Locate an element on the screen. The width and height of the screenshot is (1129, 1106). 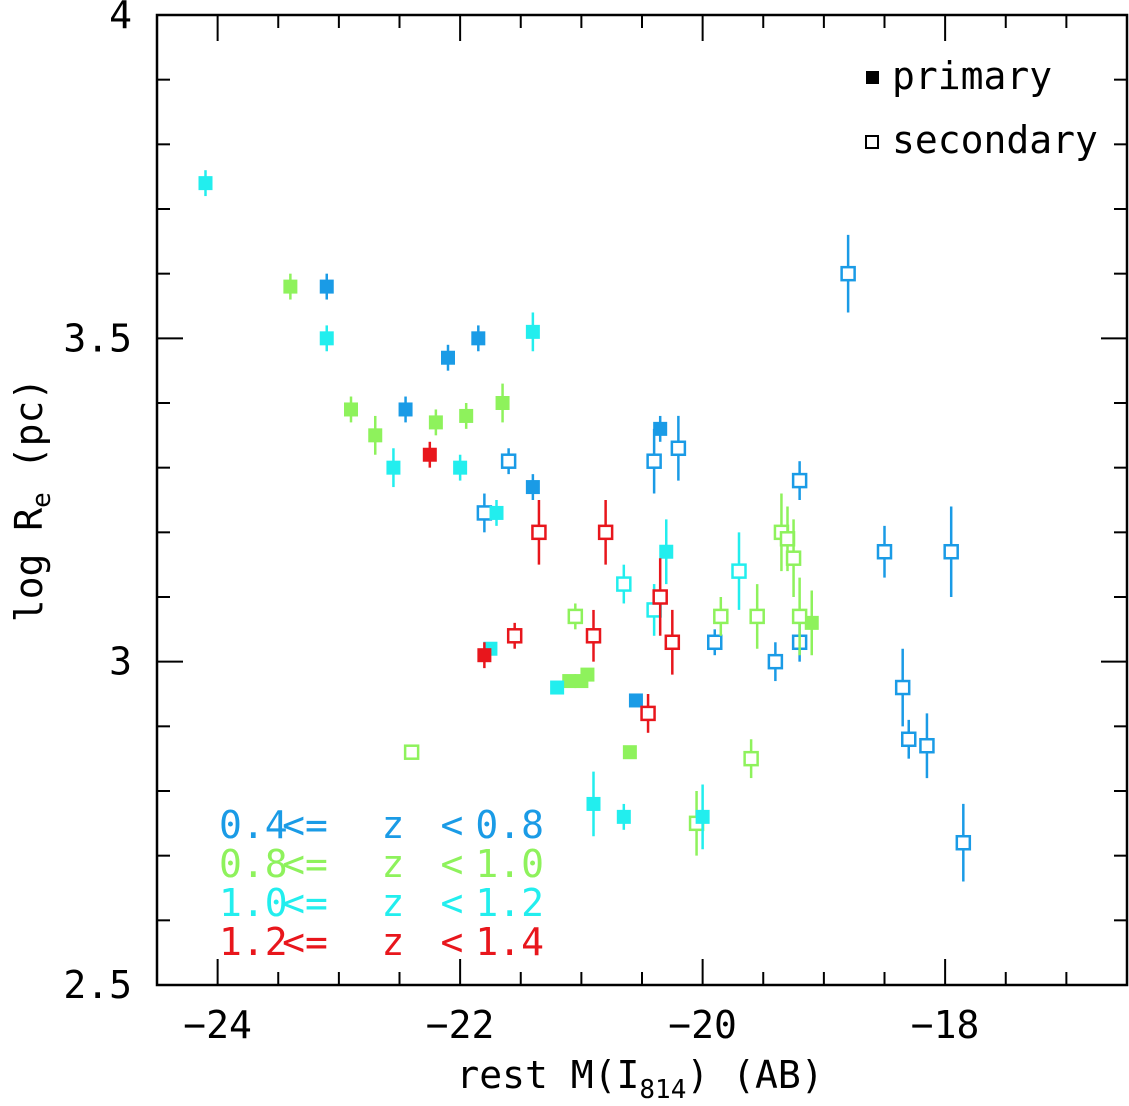
legend: primary secondary is located at coordinates (981, 108).